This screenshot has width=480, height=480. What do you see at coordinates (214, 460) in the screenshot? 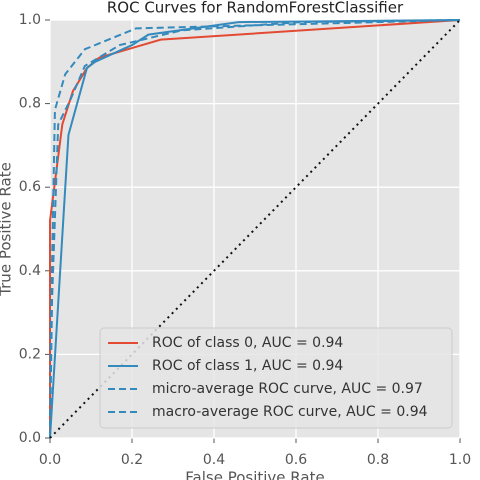
I see `x-tick-label: 0.4` at bounding box center [214, 460].